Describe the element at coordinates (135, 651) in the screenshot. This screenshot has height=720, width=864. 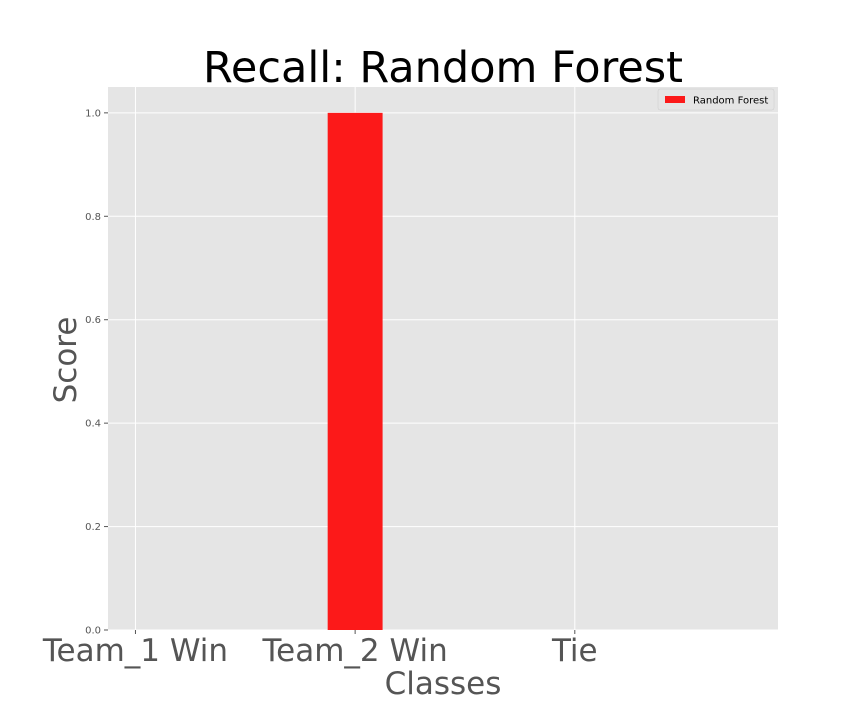
I see `x-tick-label: Team_1 Win` at that location.